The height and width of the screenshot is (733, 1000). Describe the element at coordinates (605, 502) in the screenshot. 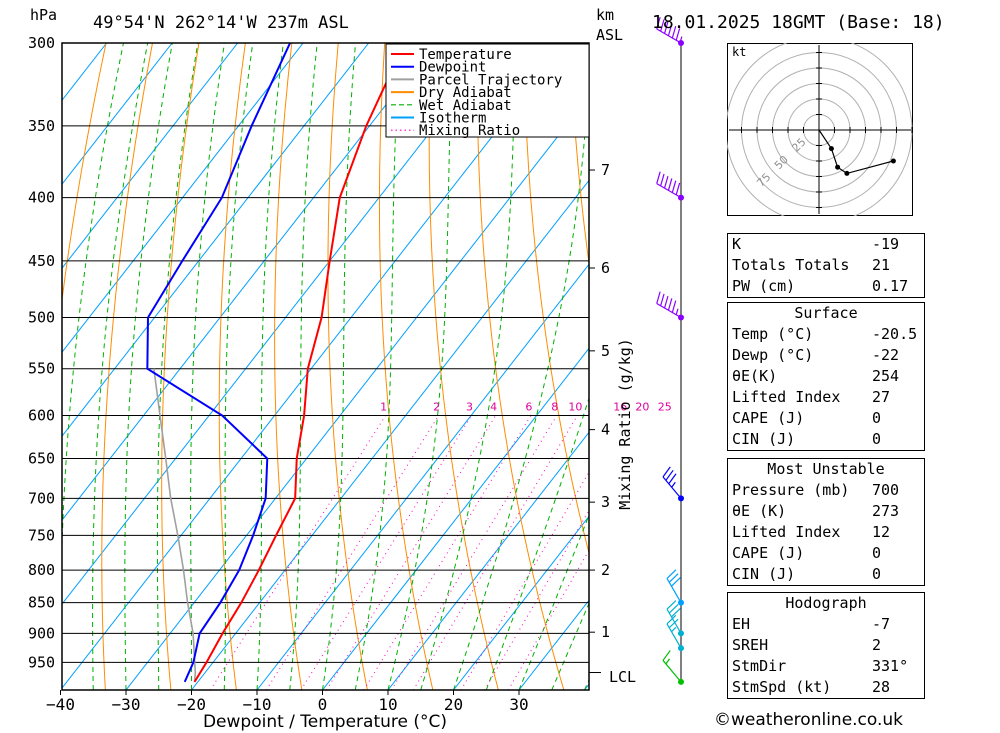

I see `km-tick-label: 3` at that location.